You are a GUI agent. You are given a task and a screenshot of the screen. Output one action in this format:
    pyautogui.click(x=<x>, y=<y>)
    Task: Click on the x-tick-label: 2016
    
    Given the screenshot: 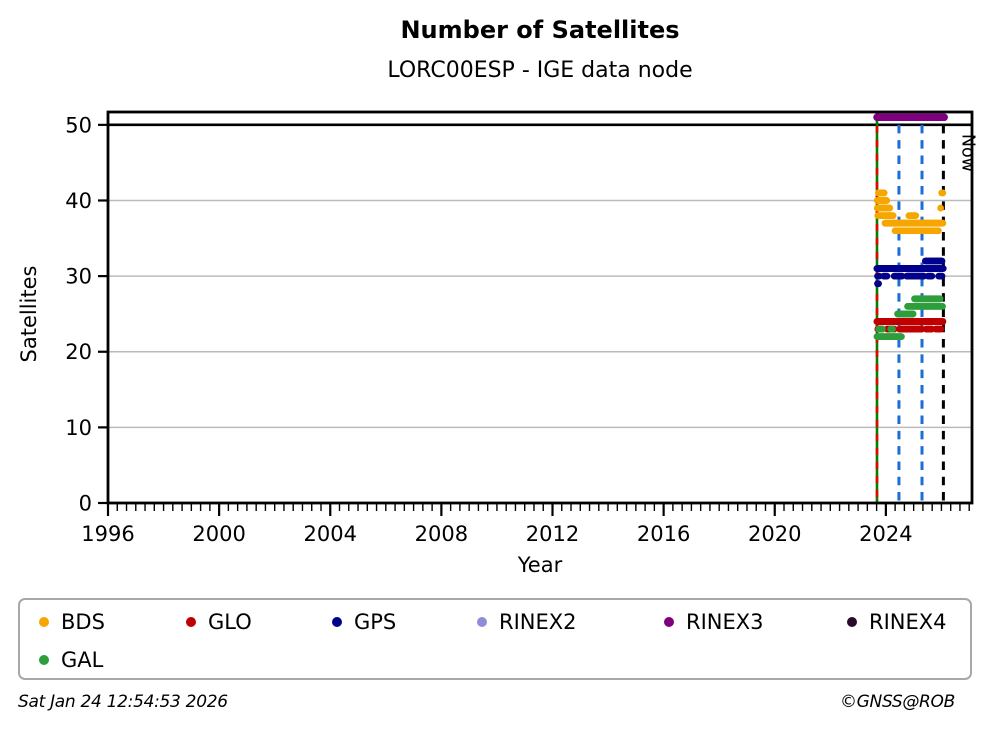 What is the action you would take?
    pyautogui.click(x=663, y=534)
    